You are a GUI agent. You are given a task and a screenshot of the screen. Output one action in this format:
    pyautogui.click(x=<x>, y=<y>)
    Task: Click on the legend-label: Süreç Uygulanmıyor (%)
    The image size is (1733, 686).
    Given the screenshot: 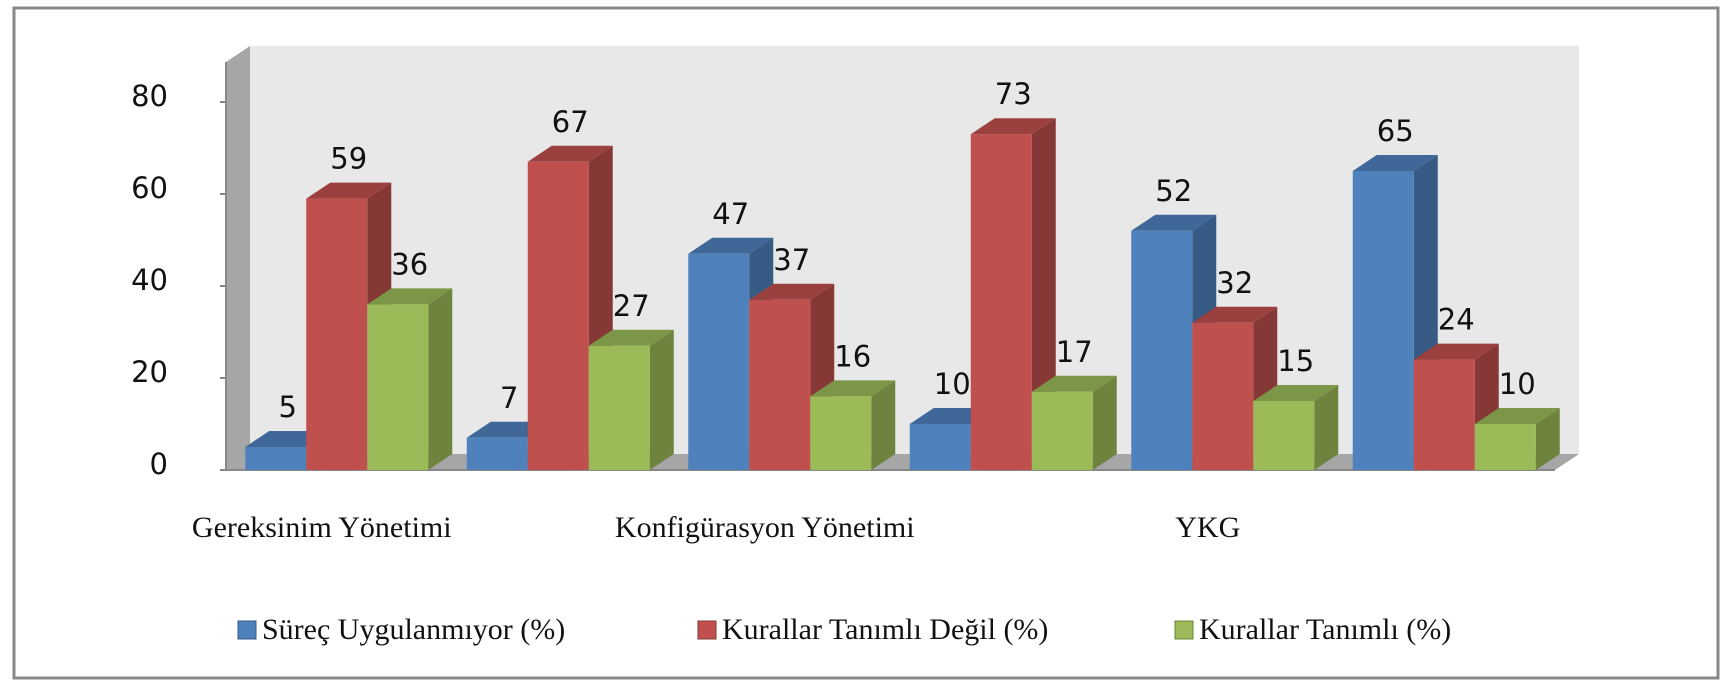 What is the action you would take?
    pyautogui.click(x=413, y=629)
    